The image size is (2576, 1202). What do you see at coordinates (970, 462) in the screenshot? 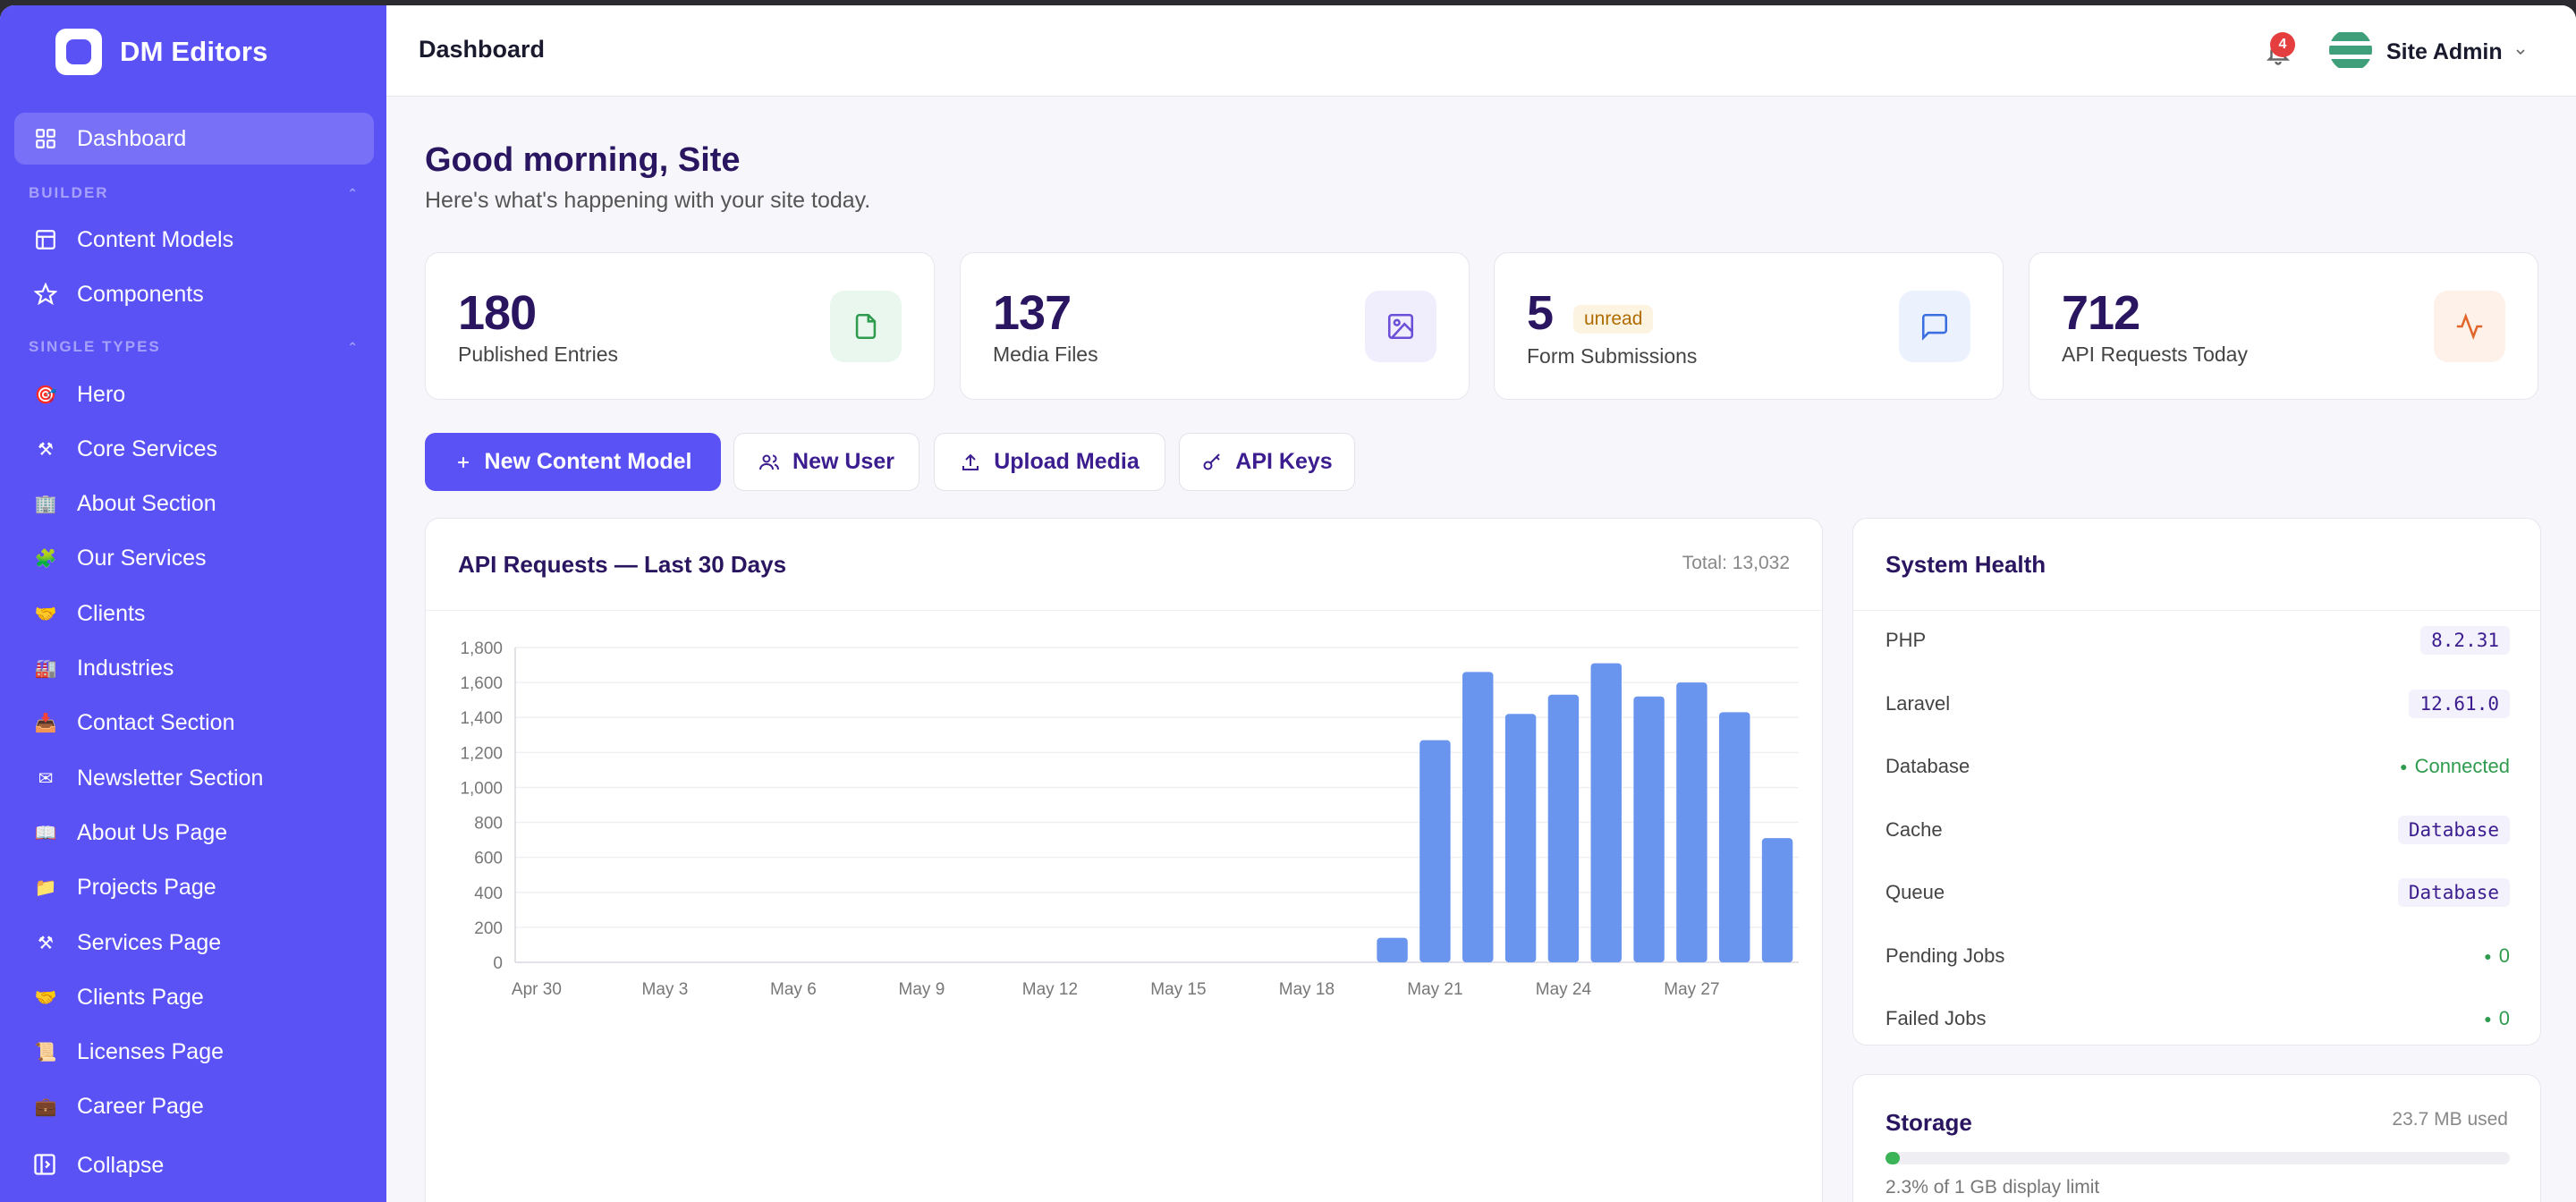
I see `upload-icon` at bounding box center [970, 462].